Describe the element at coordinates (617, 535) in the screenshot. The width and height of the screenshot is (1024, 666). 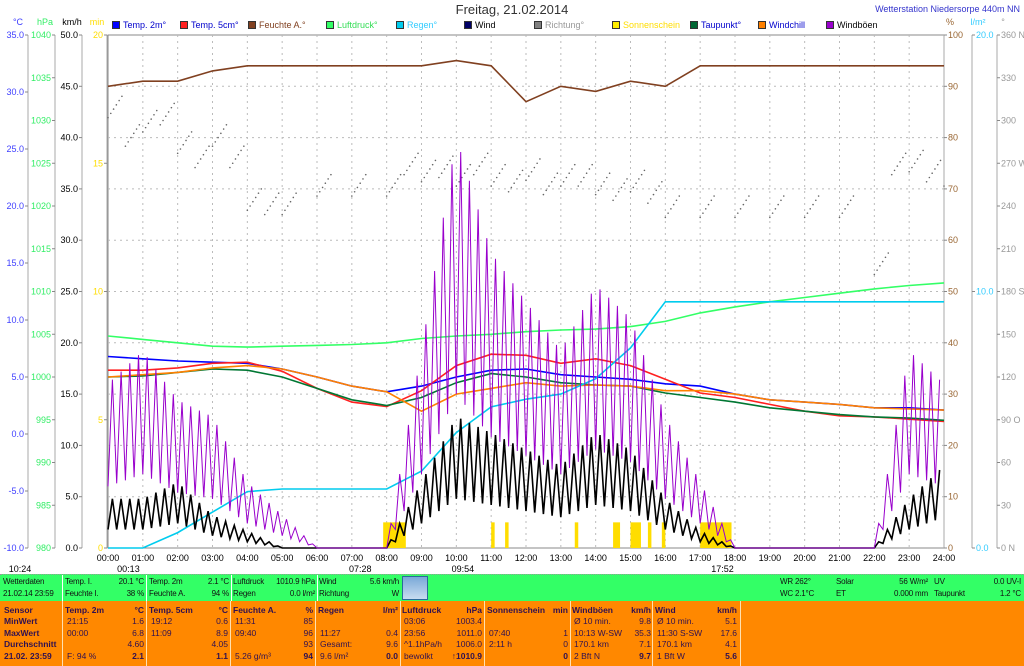
I see `sunshine-bar` at that location.